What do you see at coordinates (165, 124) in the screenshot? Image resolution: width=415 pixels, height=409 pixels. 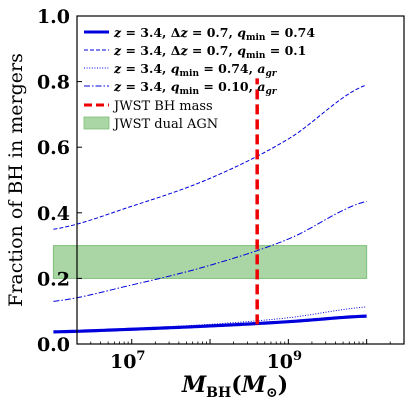 I see `legend-label-jwst-dual: JWST dual AGN` at bounding box center [165, 124].